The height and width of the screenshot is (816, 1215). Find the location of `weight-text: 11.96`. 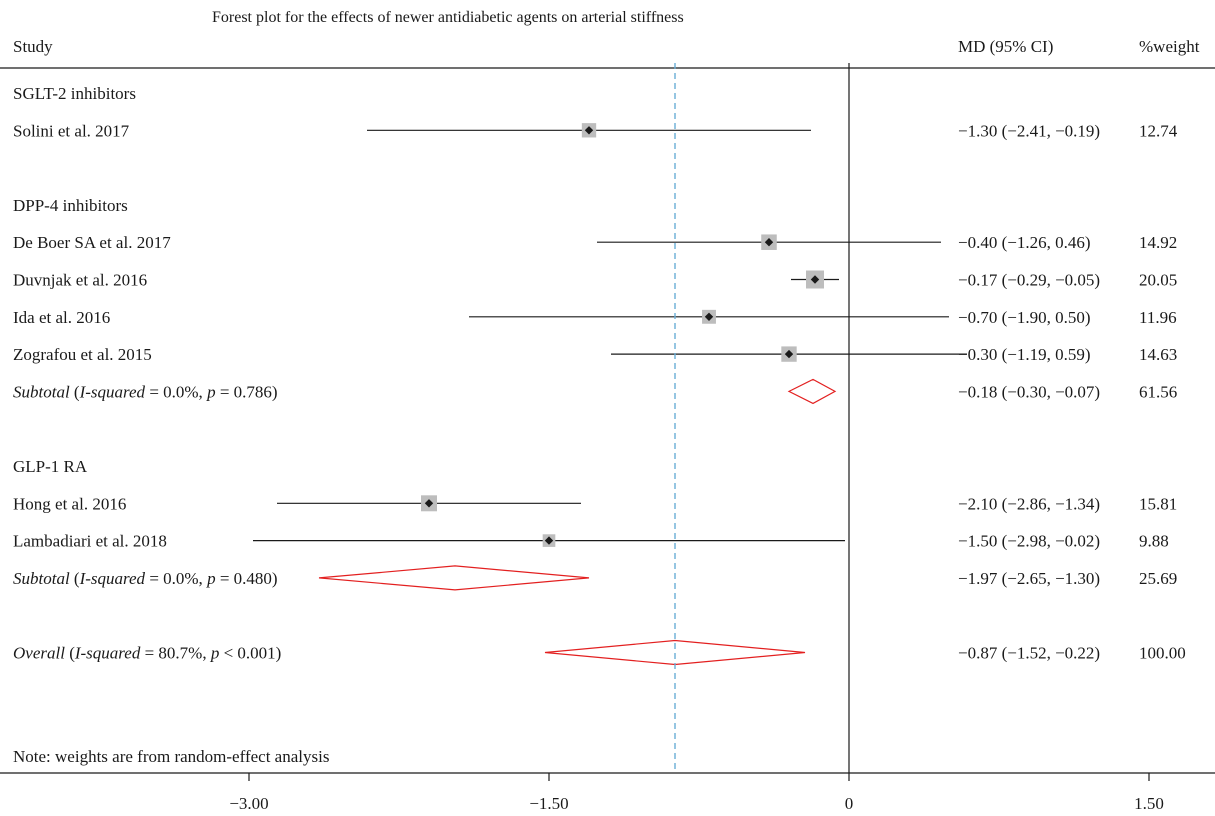

weight-text: 11.96 is located at coordinates (1158, 317).